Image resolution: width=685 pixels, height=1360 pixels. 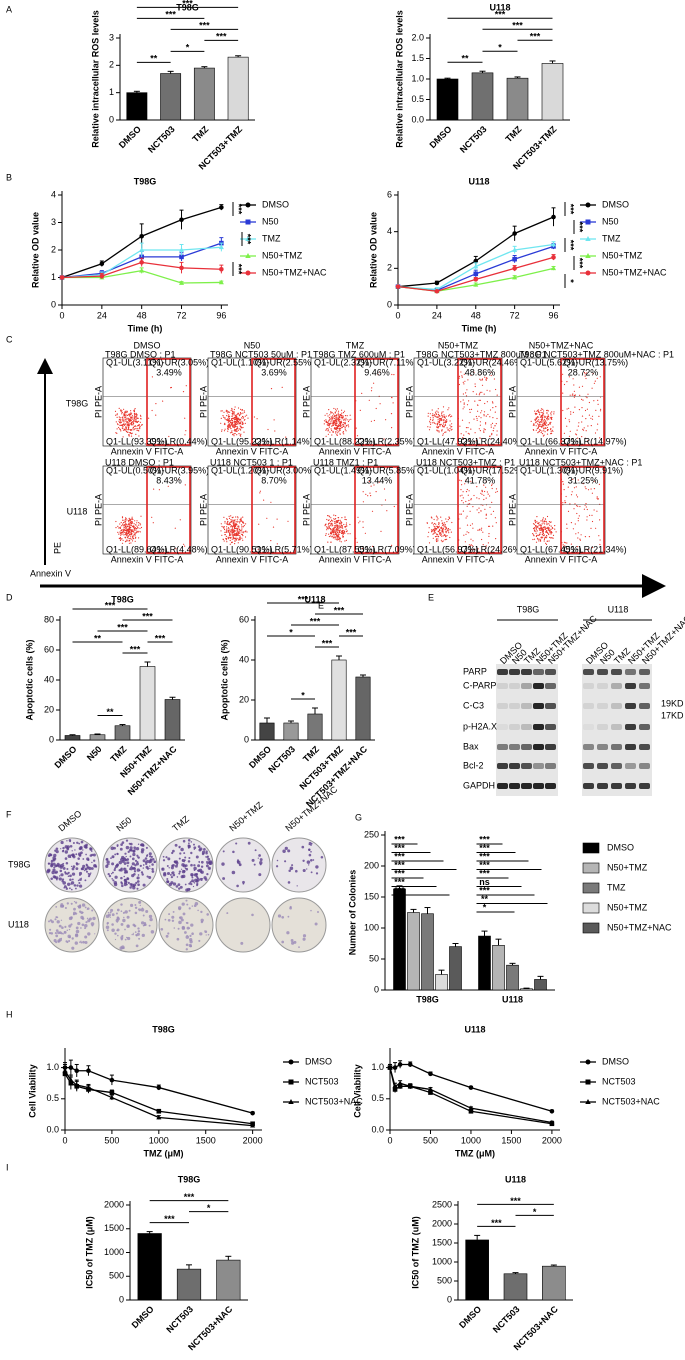 I want to click on data-point, so click(x=141, y=262).